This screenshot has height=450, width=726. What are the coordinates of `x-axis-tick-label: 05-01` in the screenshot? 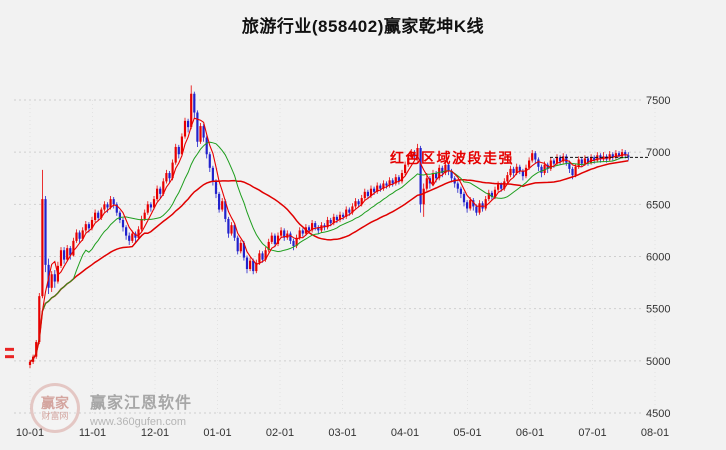 It's located at (467, 433).